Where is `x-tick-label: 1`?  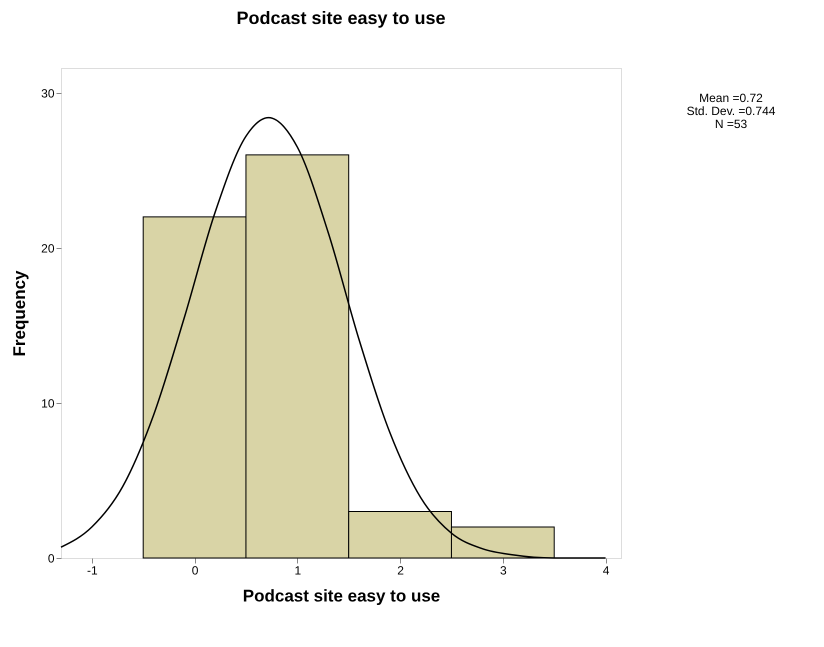
x-tick-label: 1 is located at coordinates (298, 571).